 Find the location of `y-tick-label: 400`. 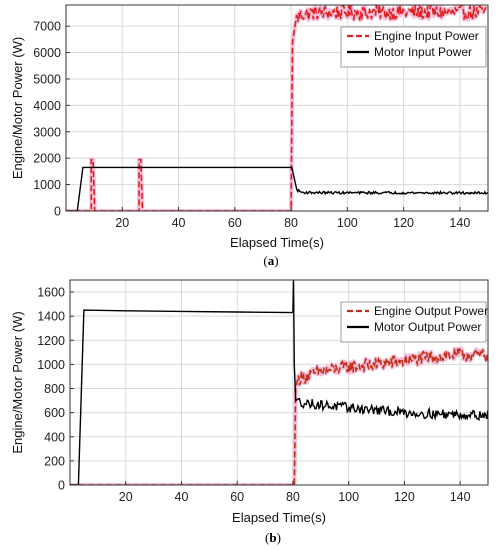

y-tick-label: 400 is located at coordinates (54, 437).